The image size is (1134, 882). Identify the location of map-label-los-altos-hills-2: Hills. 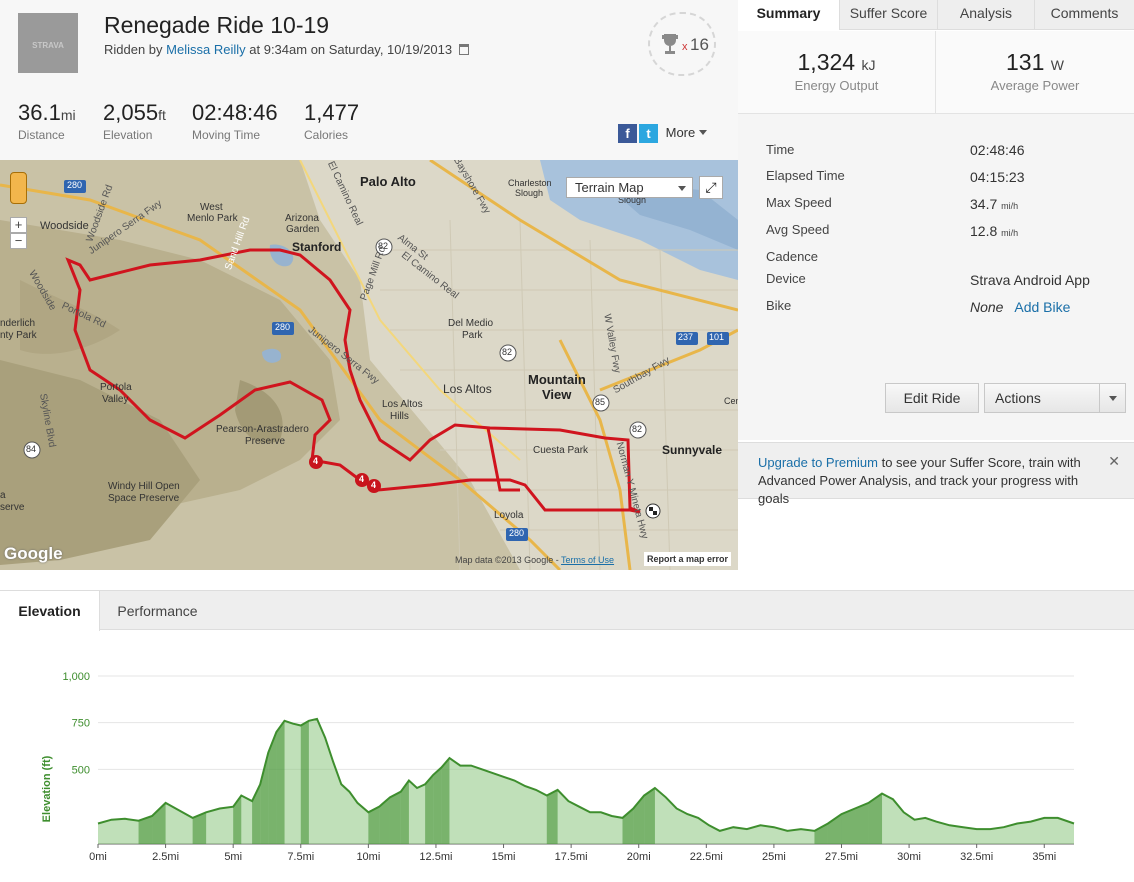
(399, 416).